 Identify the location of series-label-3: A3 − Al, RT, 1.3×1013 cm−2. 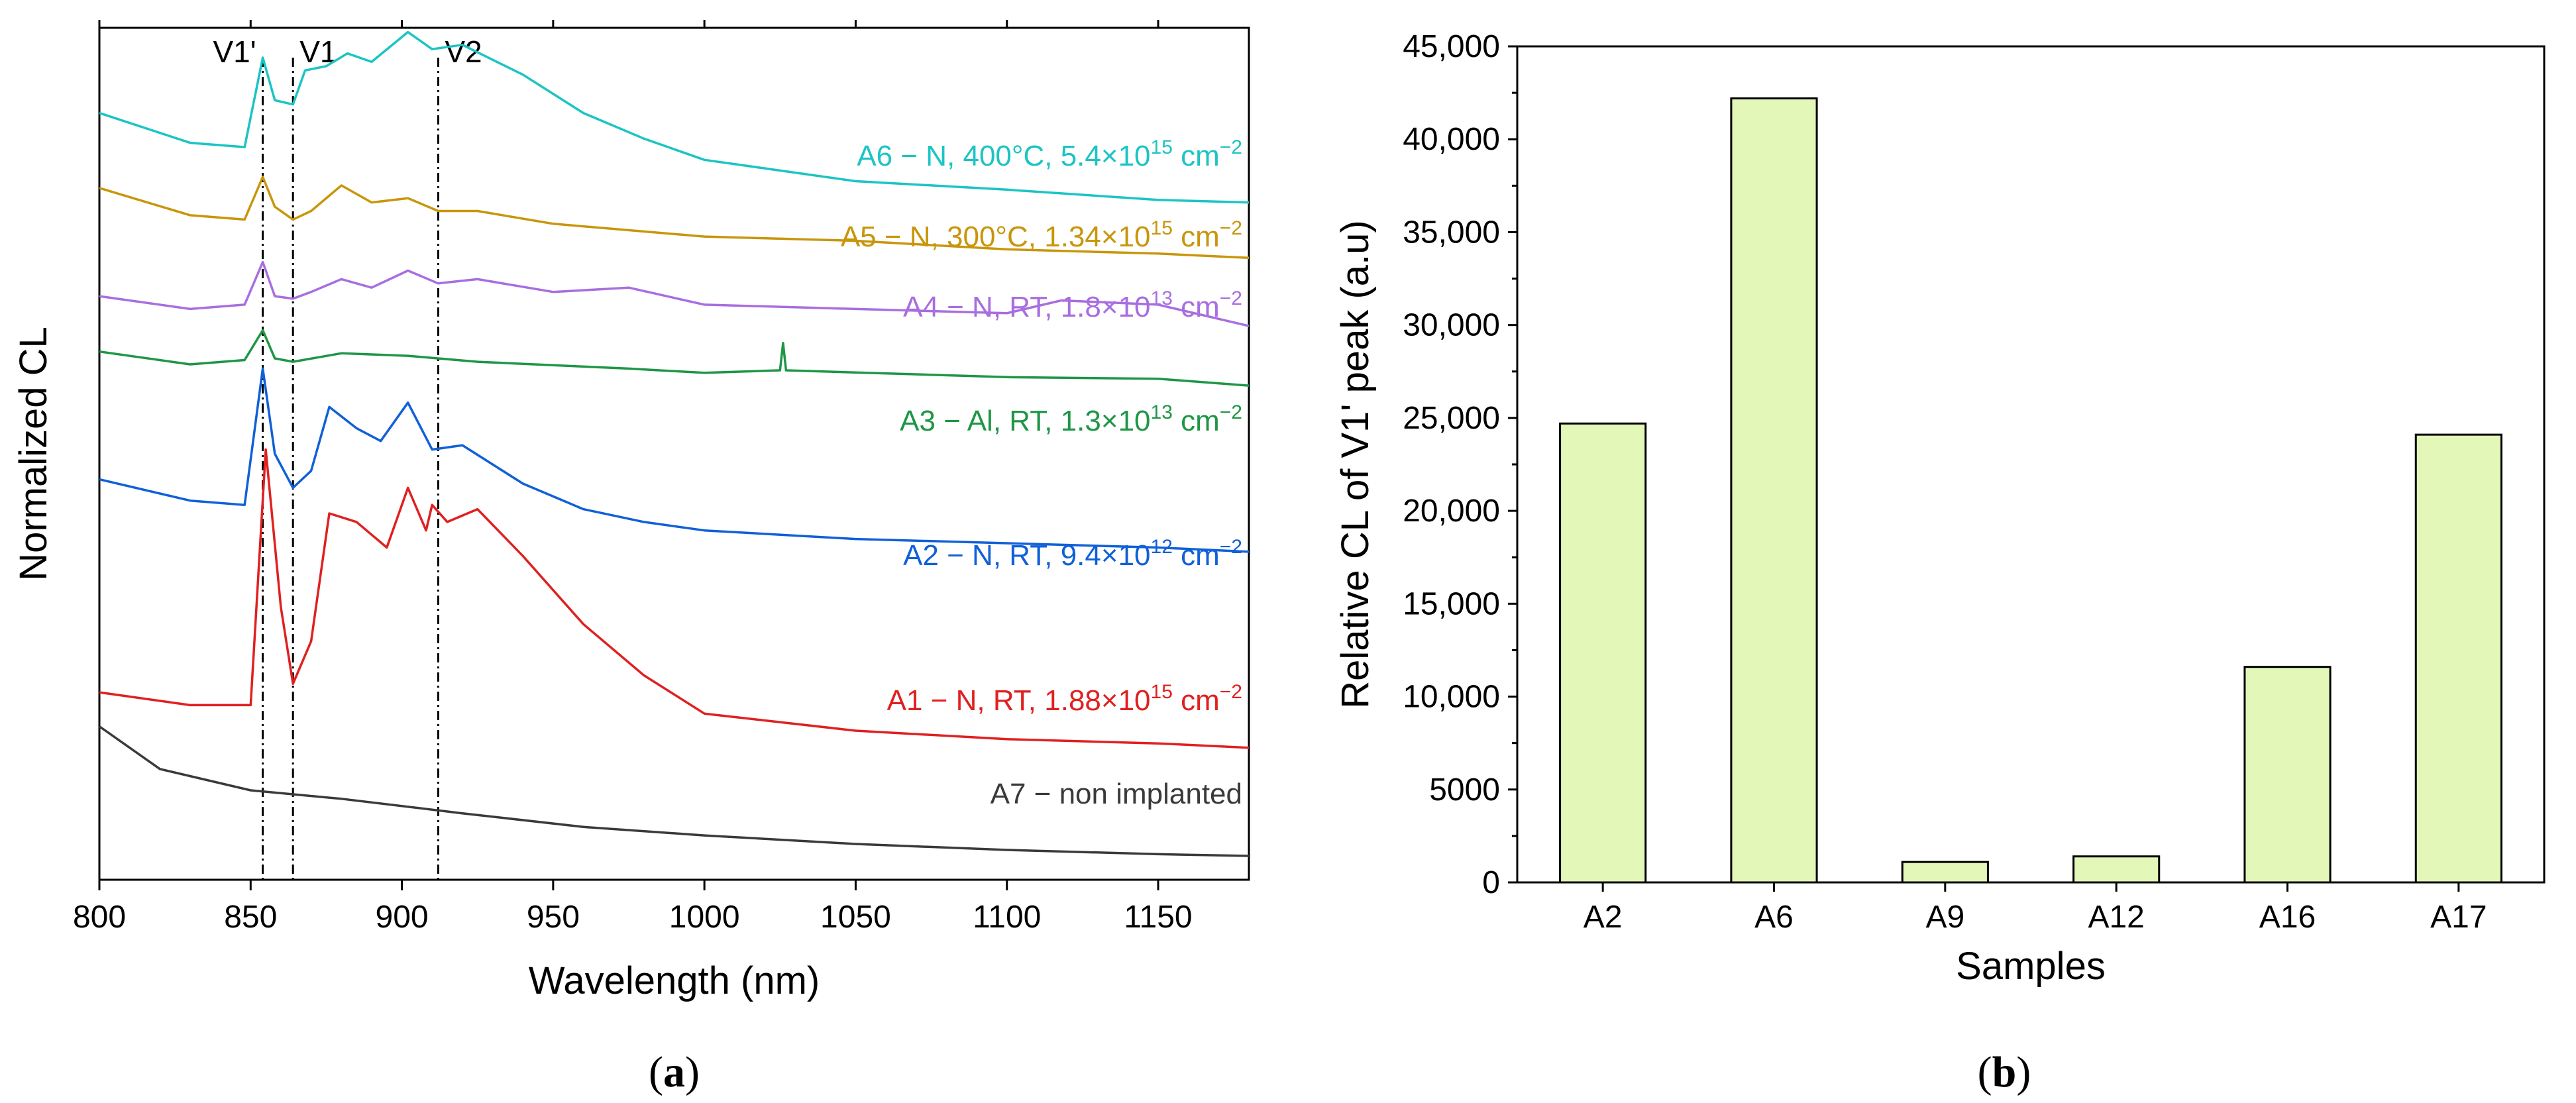
(1071, 419).